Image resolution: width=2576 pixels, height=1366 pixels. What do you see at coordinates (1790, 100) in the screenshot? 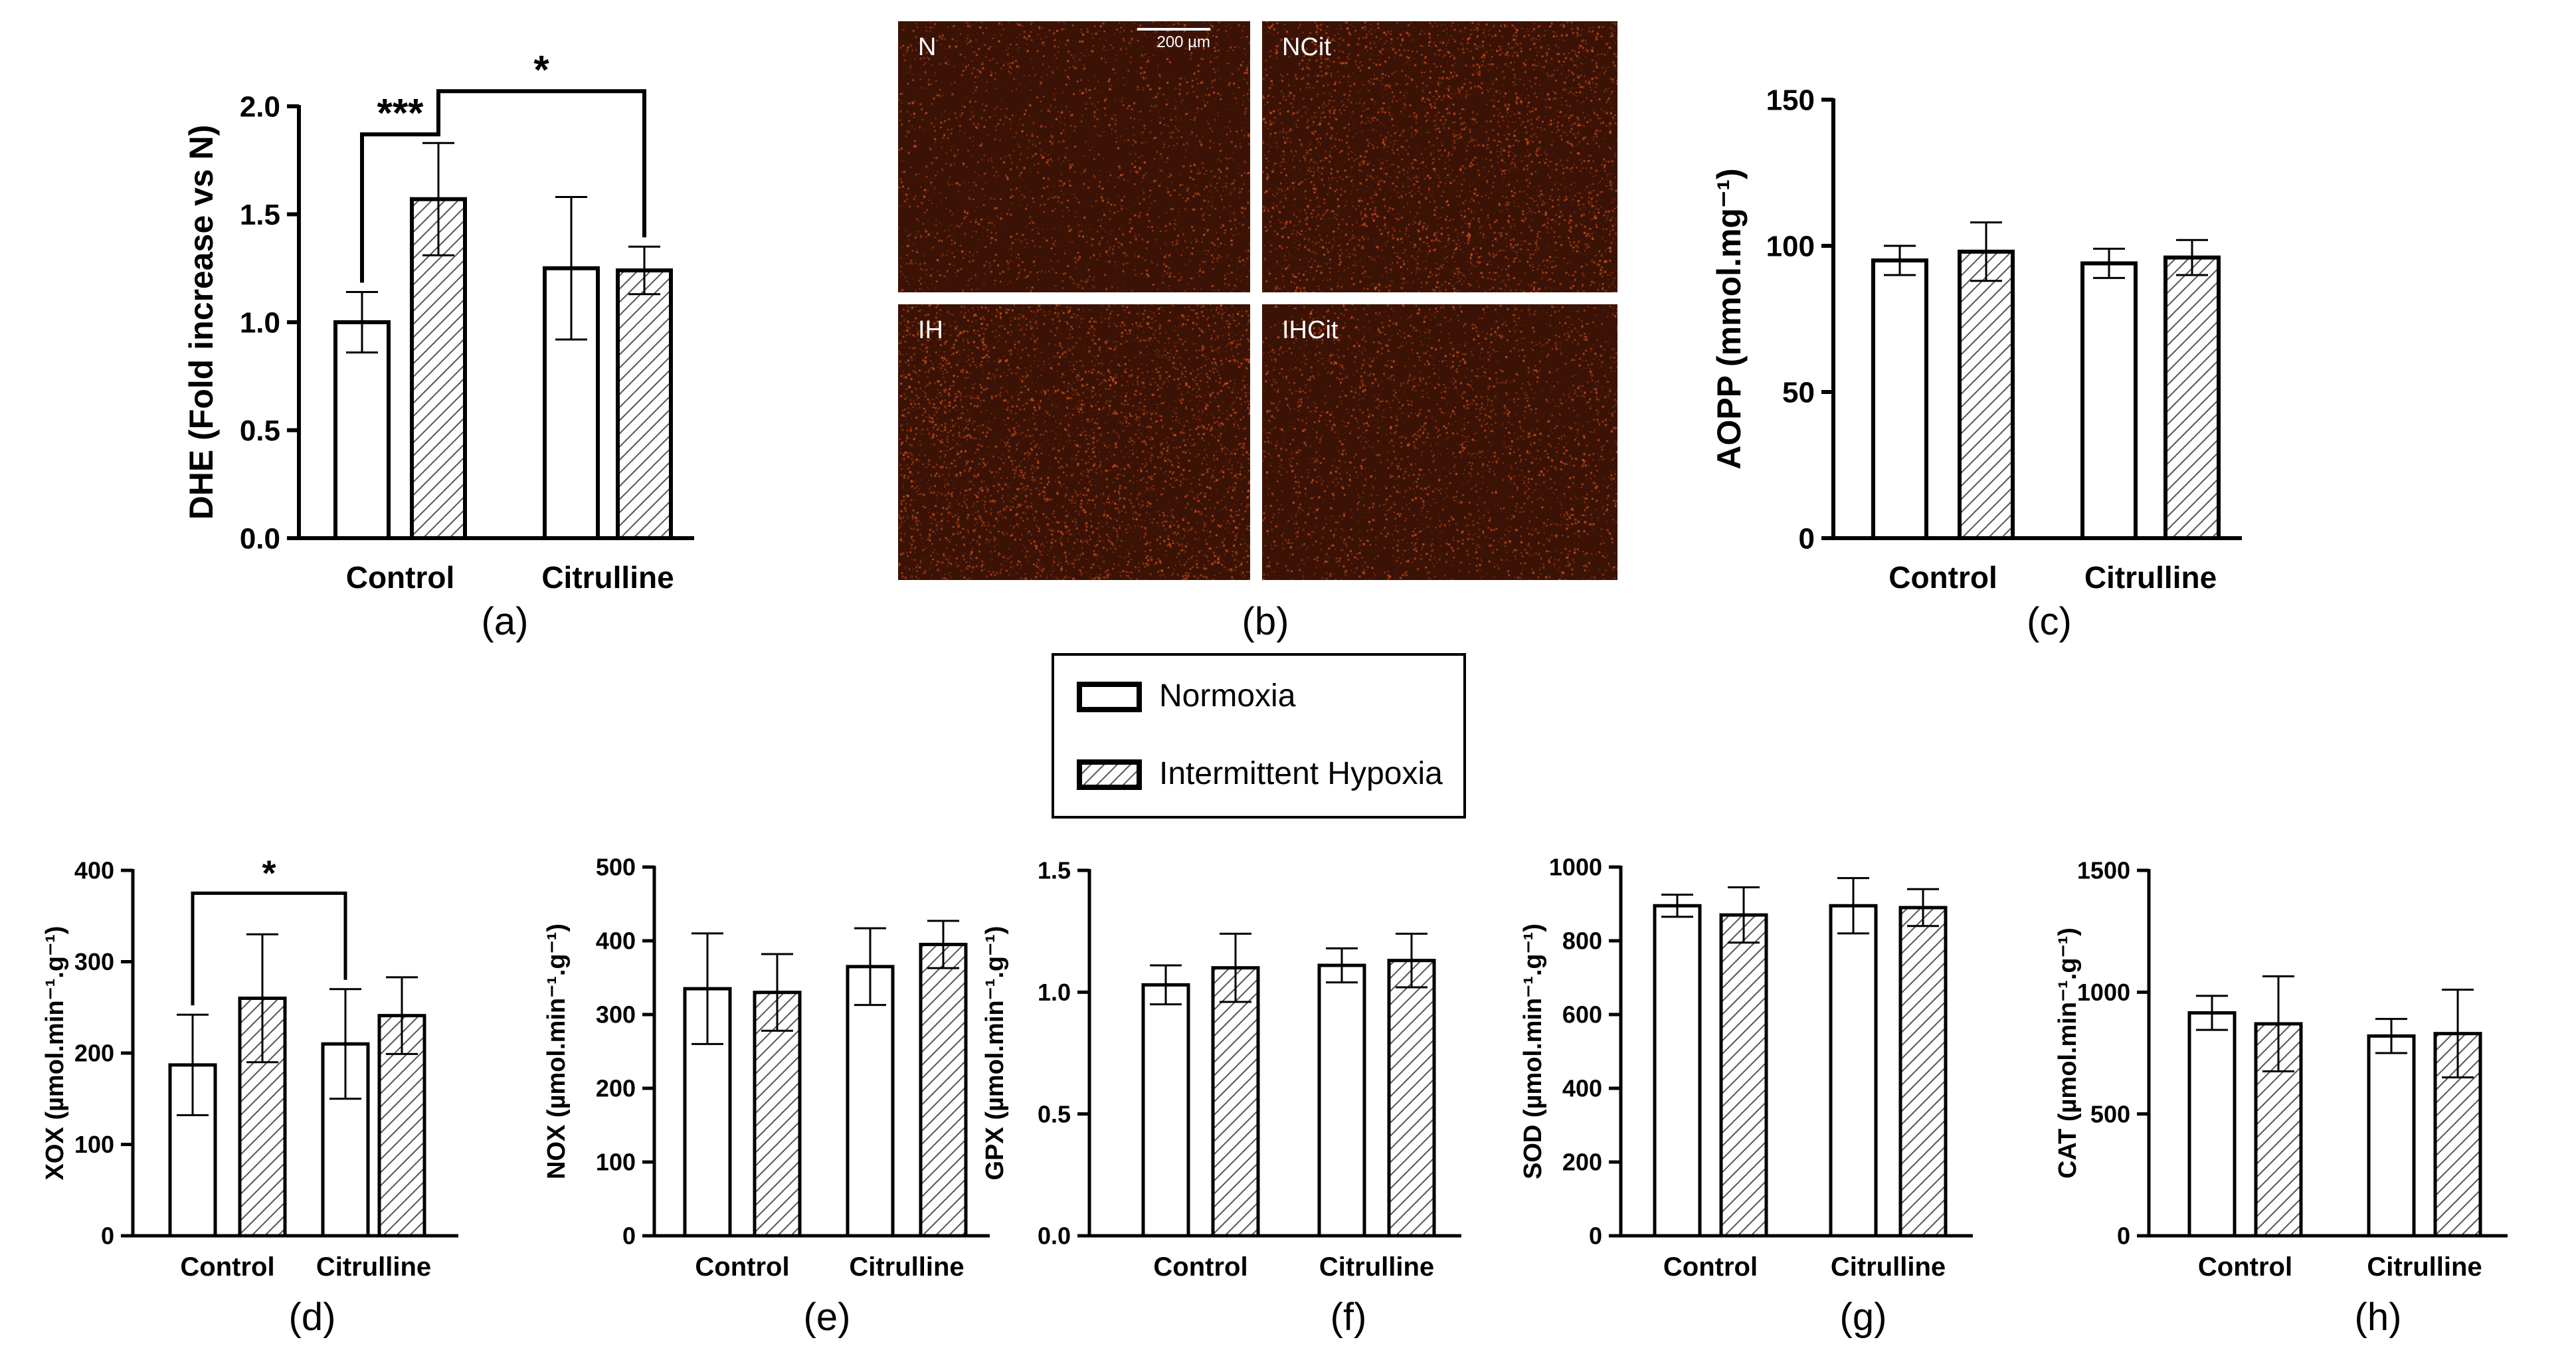
I see `y-tick-label: 150` at bounding box center [1790, 100].